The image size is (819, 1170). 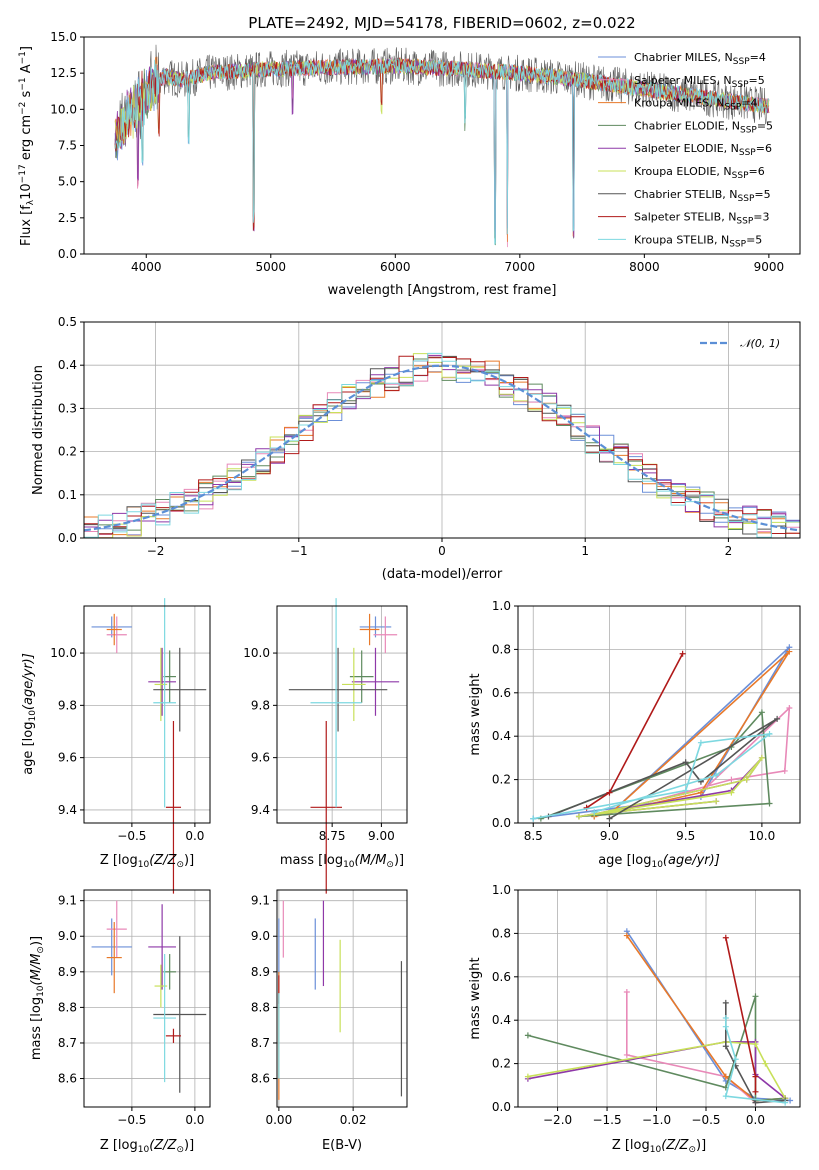 I want to click on mass-vs-EBV-panel: 0.00 0.02 8.6 8.7 8.8 8.9 9.0 9.1 E(B-V), so click(x=329, y=1021).